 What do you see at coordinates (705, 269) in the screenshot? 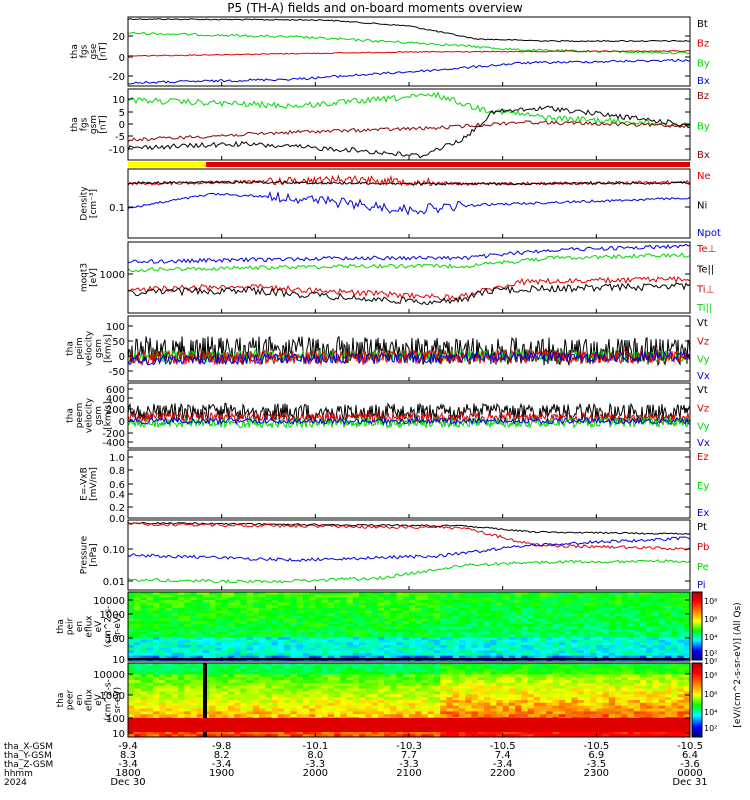
I see `legend-entry: Te||` at bounding box center [705, 269].